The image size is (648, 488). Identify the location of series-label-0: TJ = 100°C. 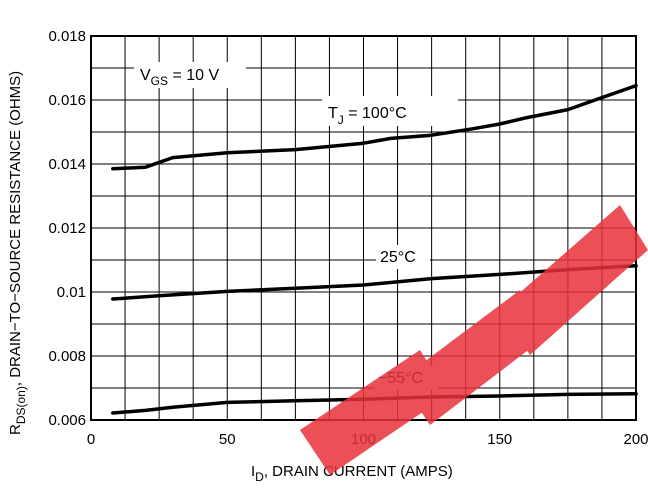
(367, 116).